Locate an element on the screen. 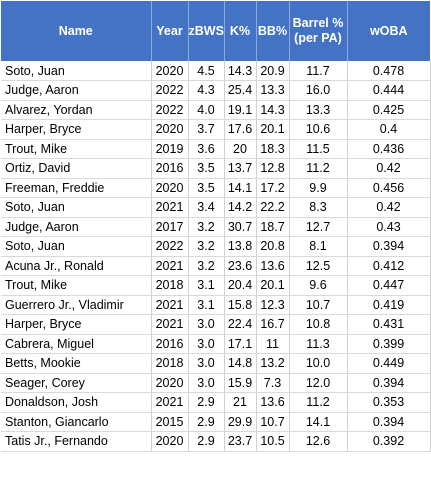  cell-name: Stanton, Giancarlo is located at coordinates (76, 422).